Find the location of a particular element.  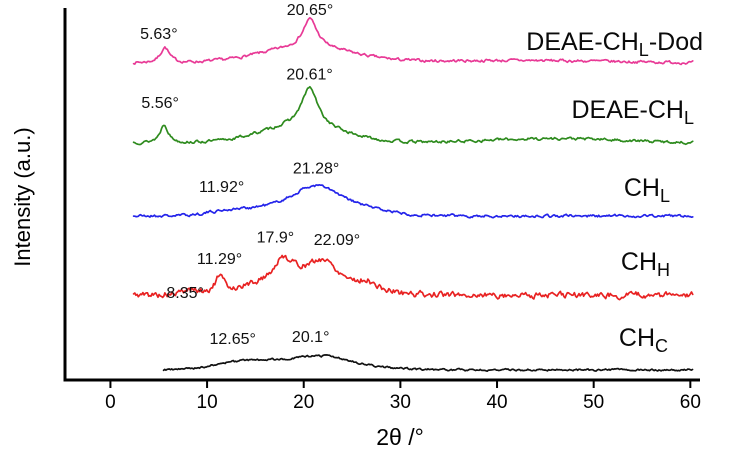

peak-annotation: 20.65° is located at coordinates (310, 10).